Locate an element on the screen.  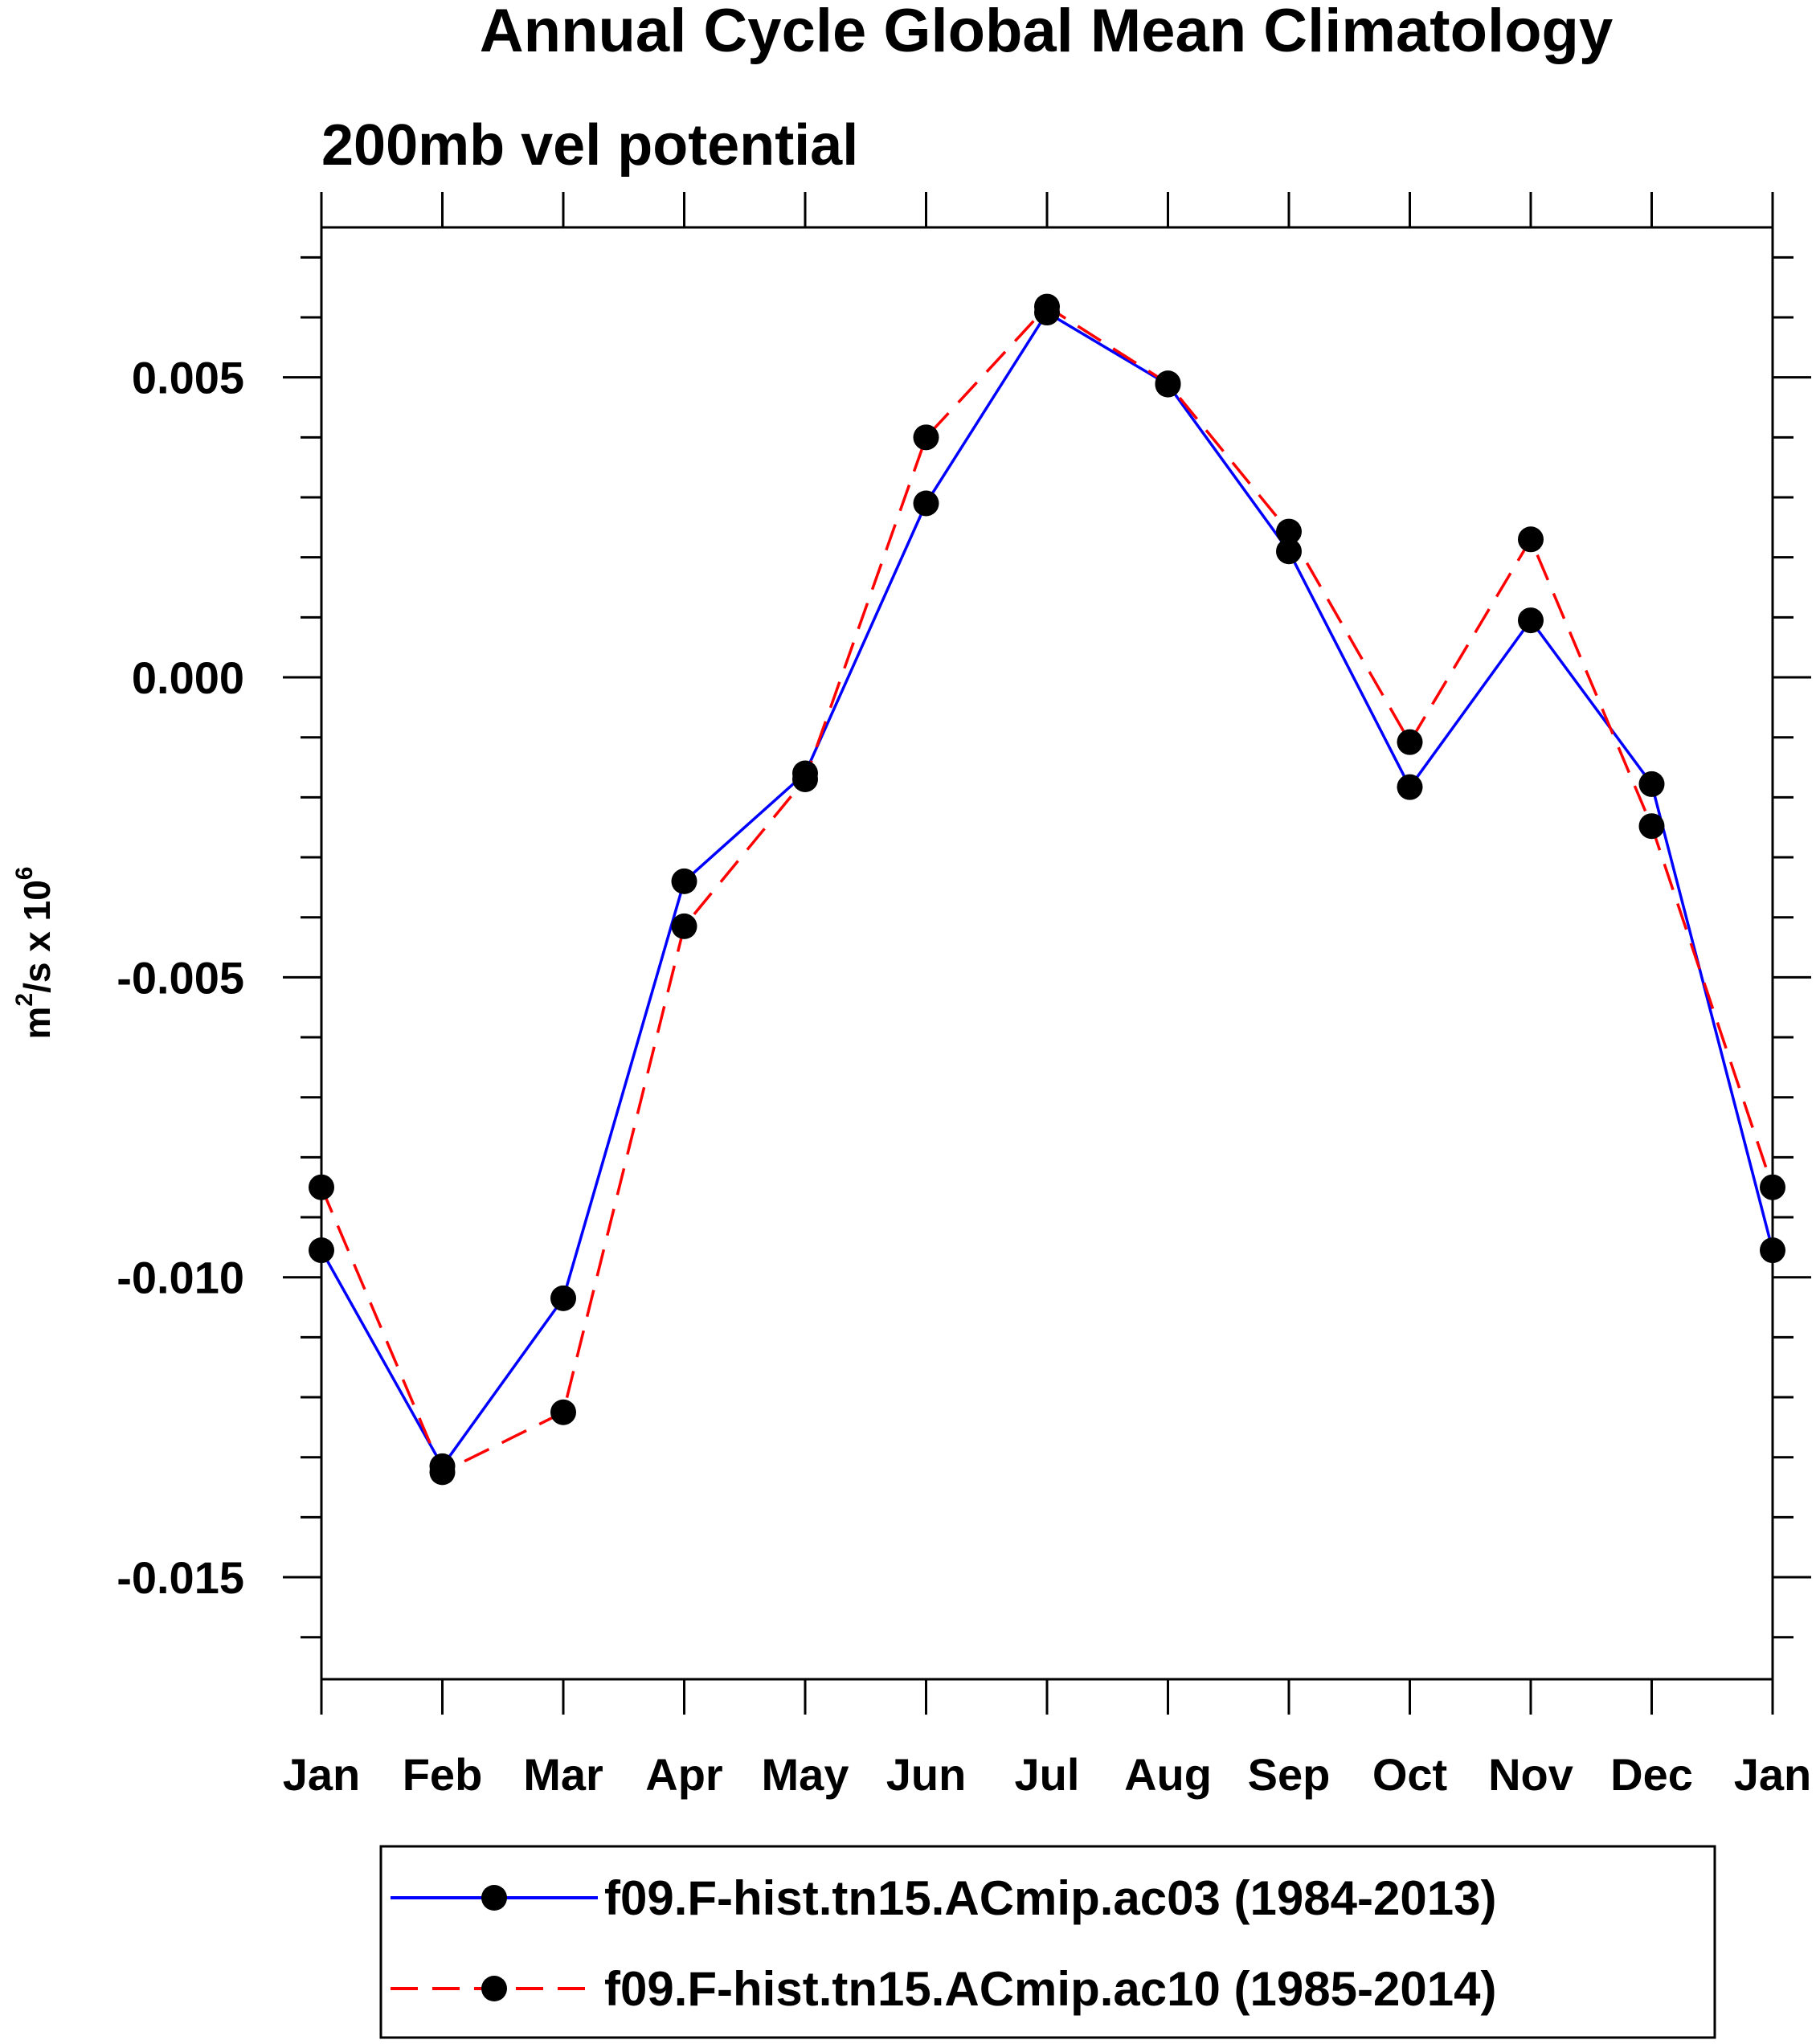
x-tick-label: Nov is located at coordinates (1530, 1774).